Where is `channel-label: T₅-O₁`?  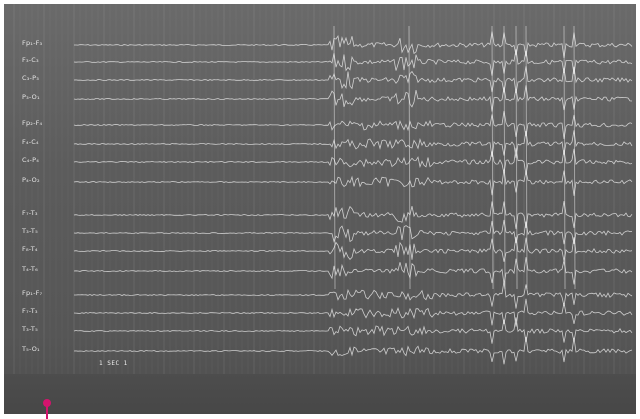
channel-label: T₅-O₁ is located at coordinates (31, 349).